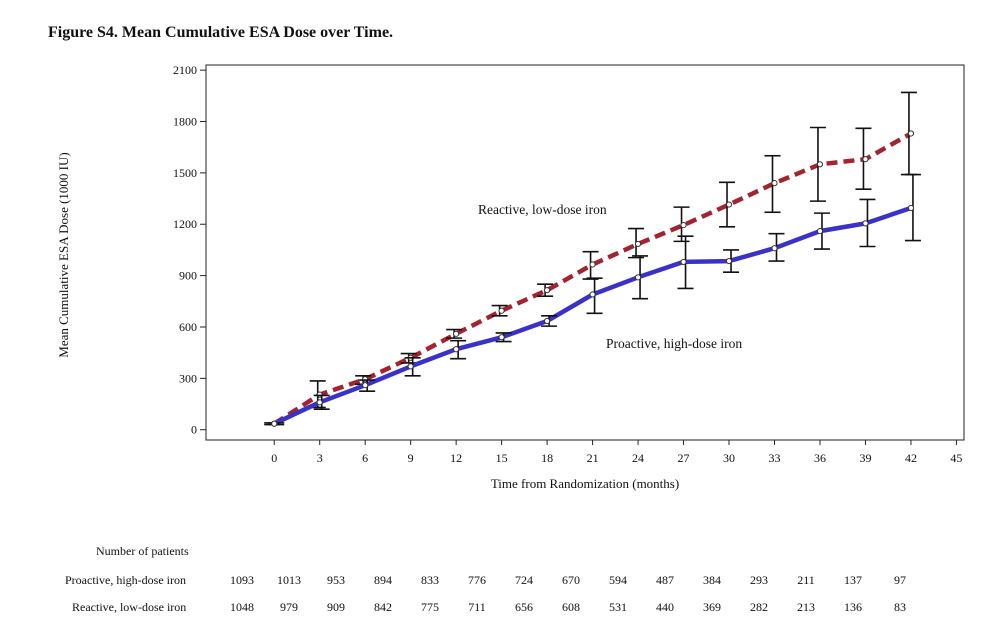 This screenshot has height=626, width=1000. What do you see at coordinates (585, 483) in the screenshot?
I see `x-axis-title: Time from Randomization (months)` at bounding box center [585, 483].